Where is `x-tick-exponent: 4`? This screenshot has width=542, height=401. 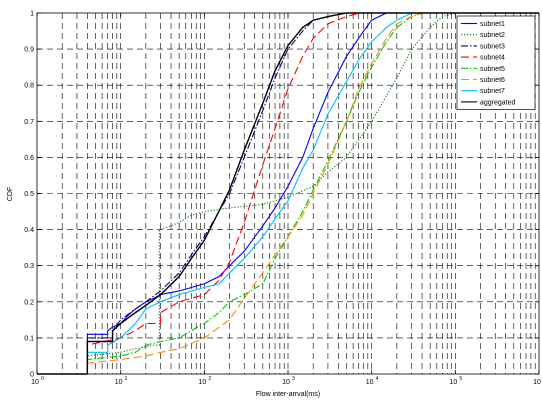 x-tick-exponent: 4 is located at coordinates (377, 379).